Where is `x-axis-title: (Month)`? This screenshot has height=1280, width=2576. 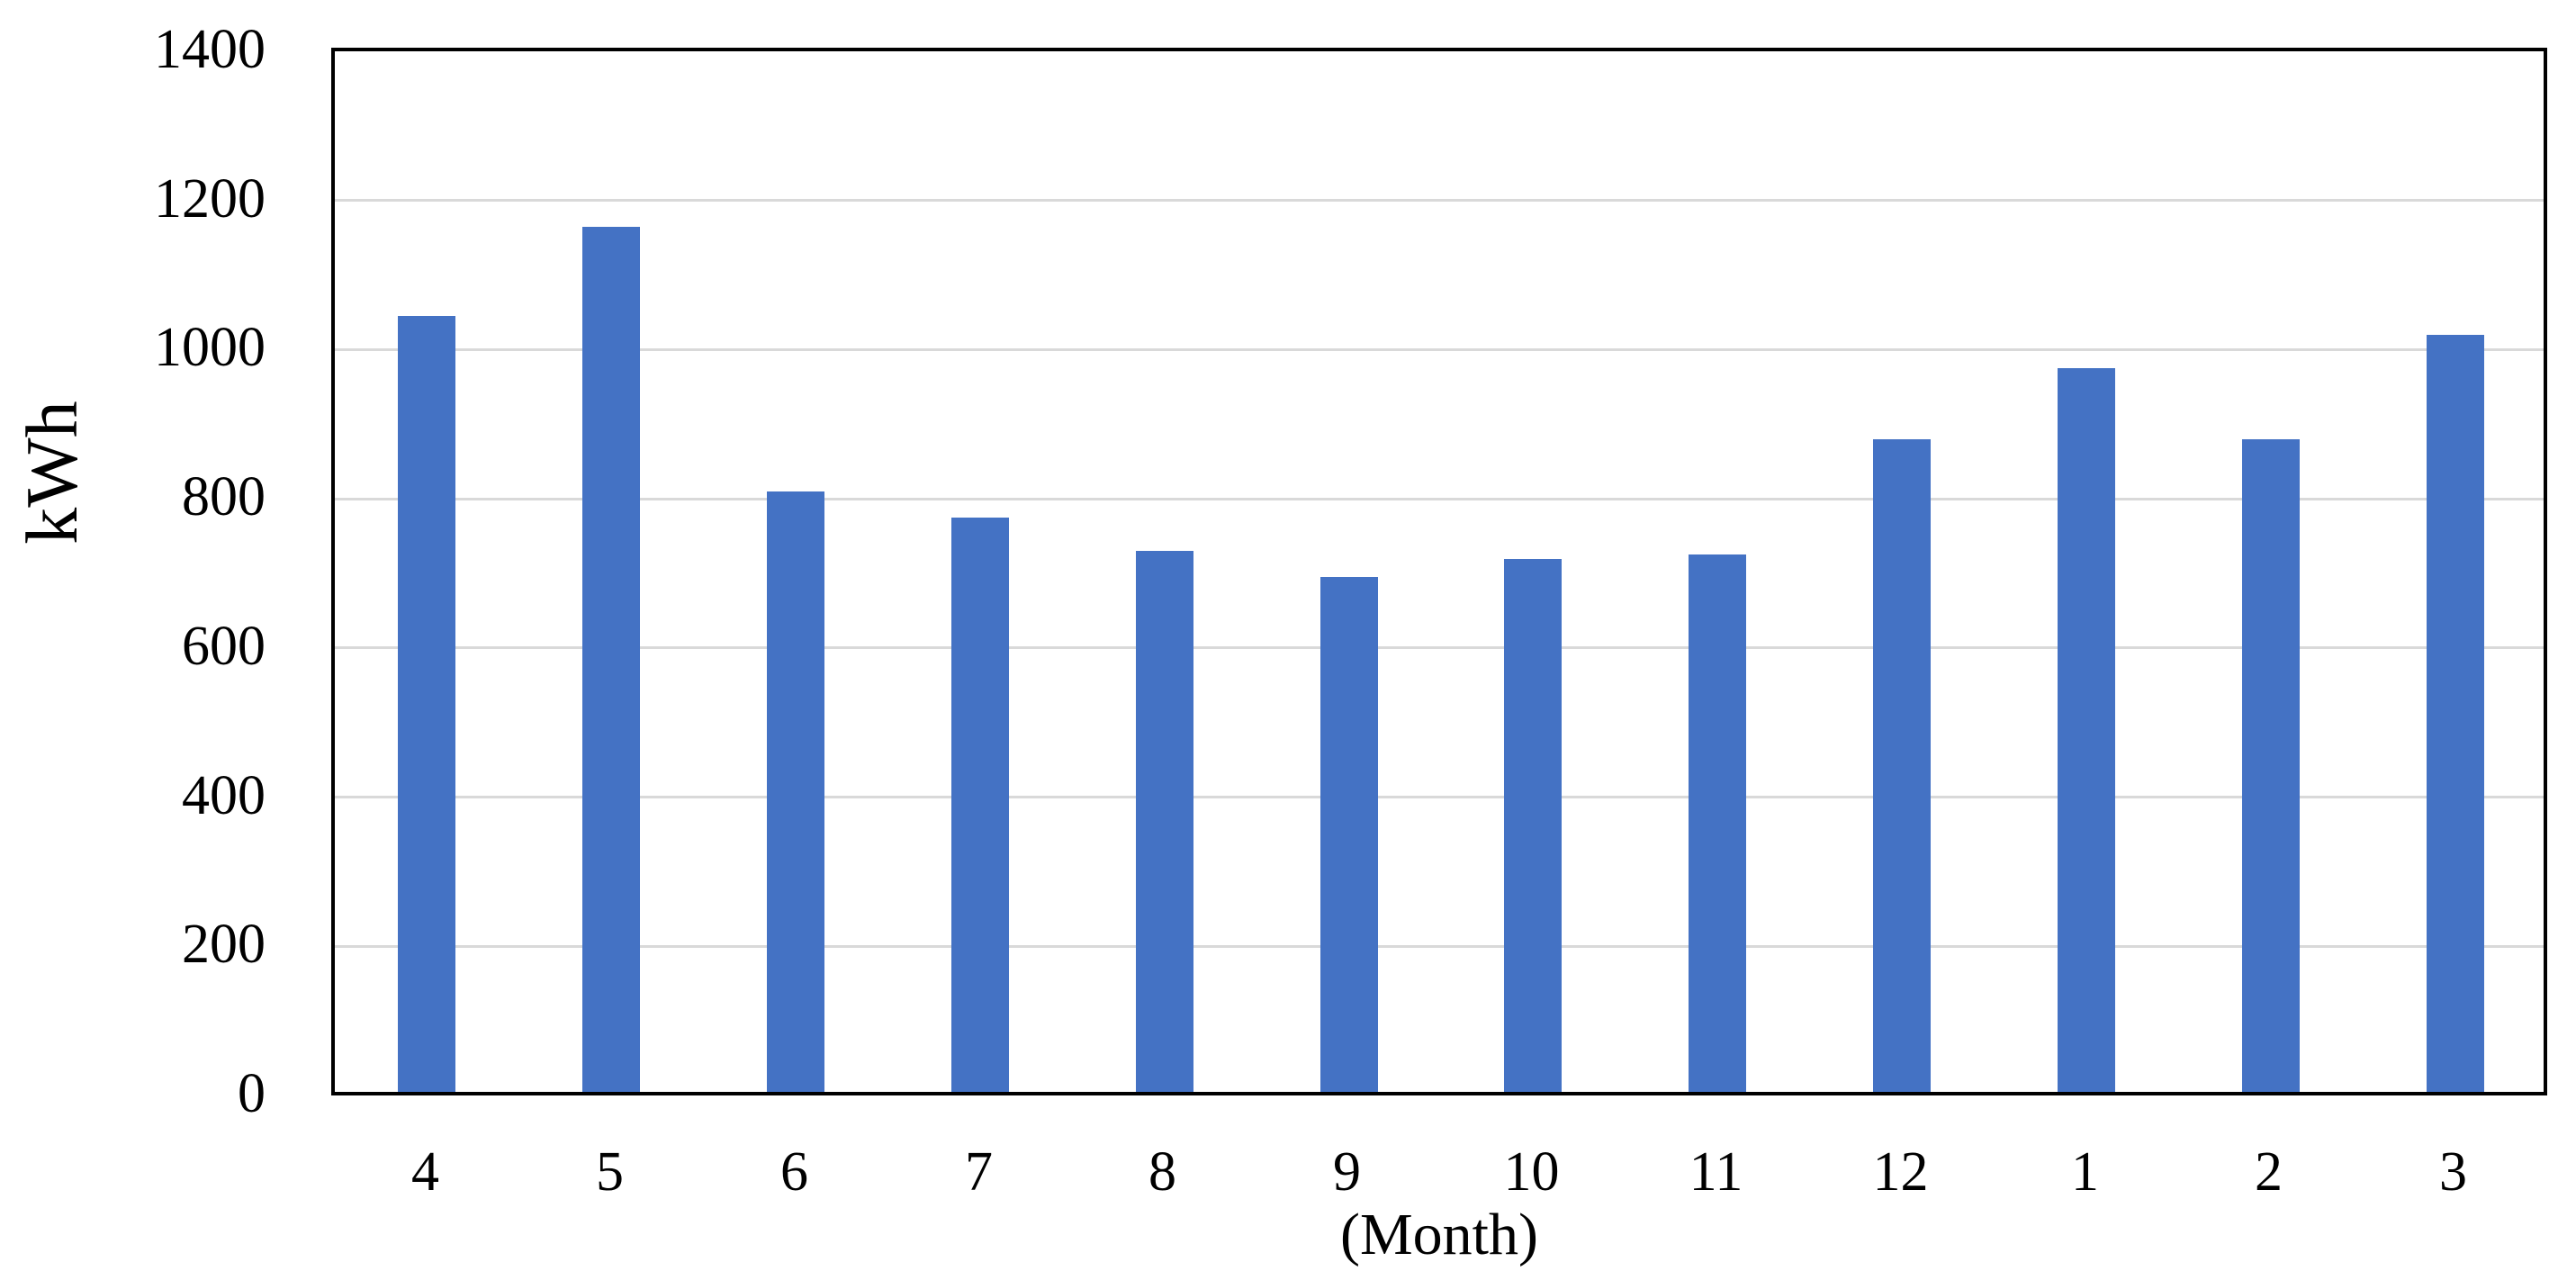 x-axis-title: (Month) is located at coordinates (1439, 1234).